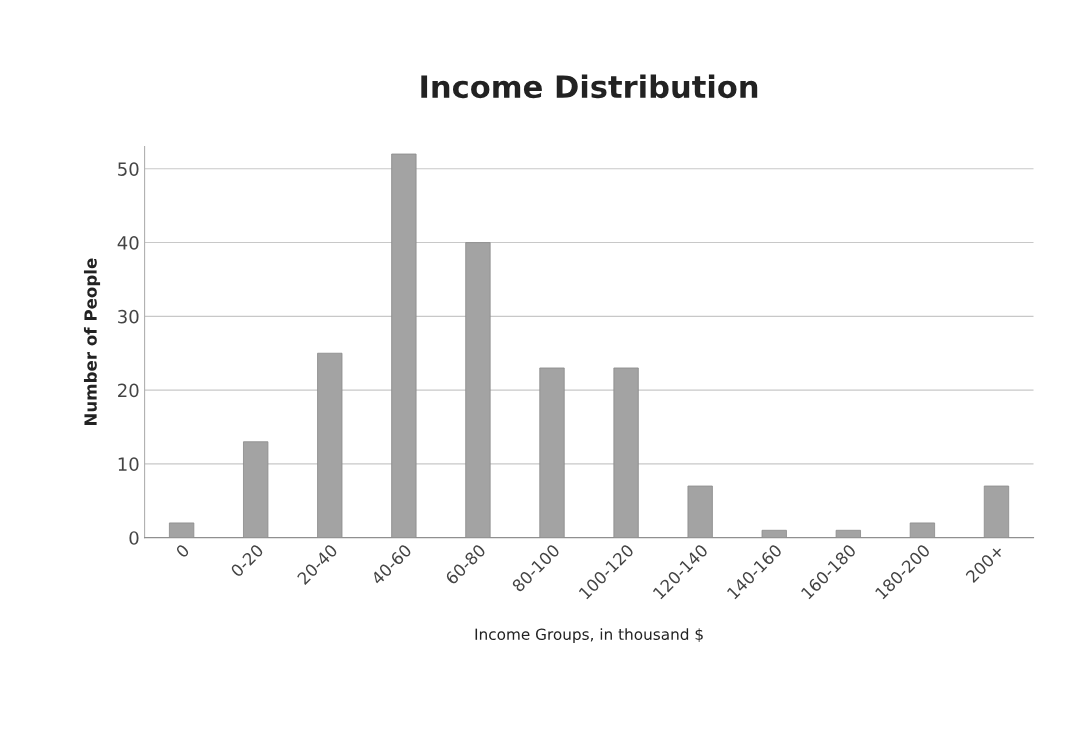 This screenshot has height=752, width=1071. What do you see at coordinates (128, 390) in the screenshot?
I see `y-tick-label: 20` at bounding box center [128, 390].